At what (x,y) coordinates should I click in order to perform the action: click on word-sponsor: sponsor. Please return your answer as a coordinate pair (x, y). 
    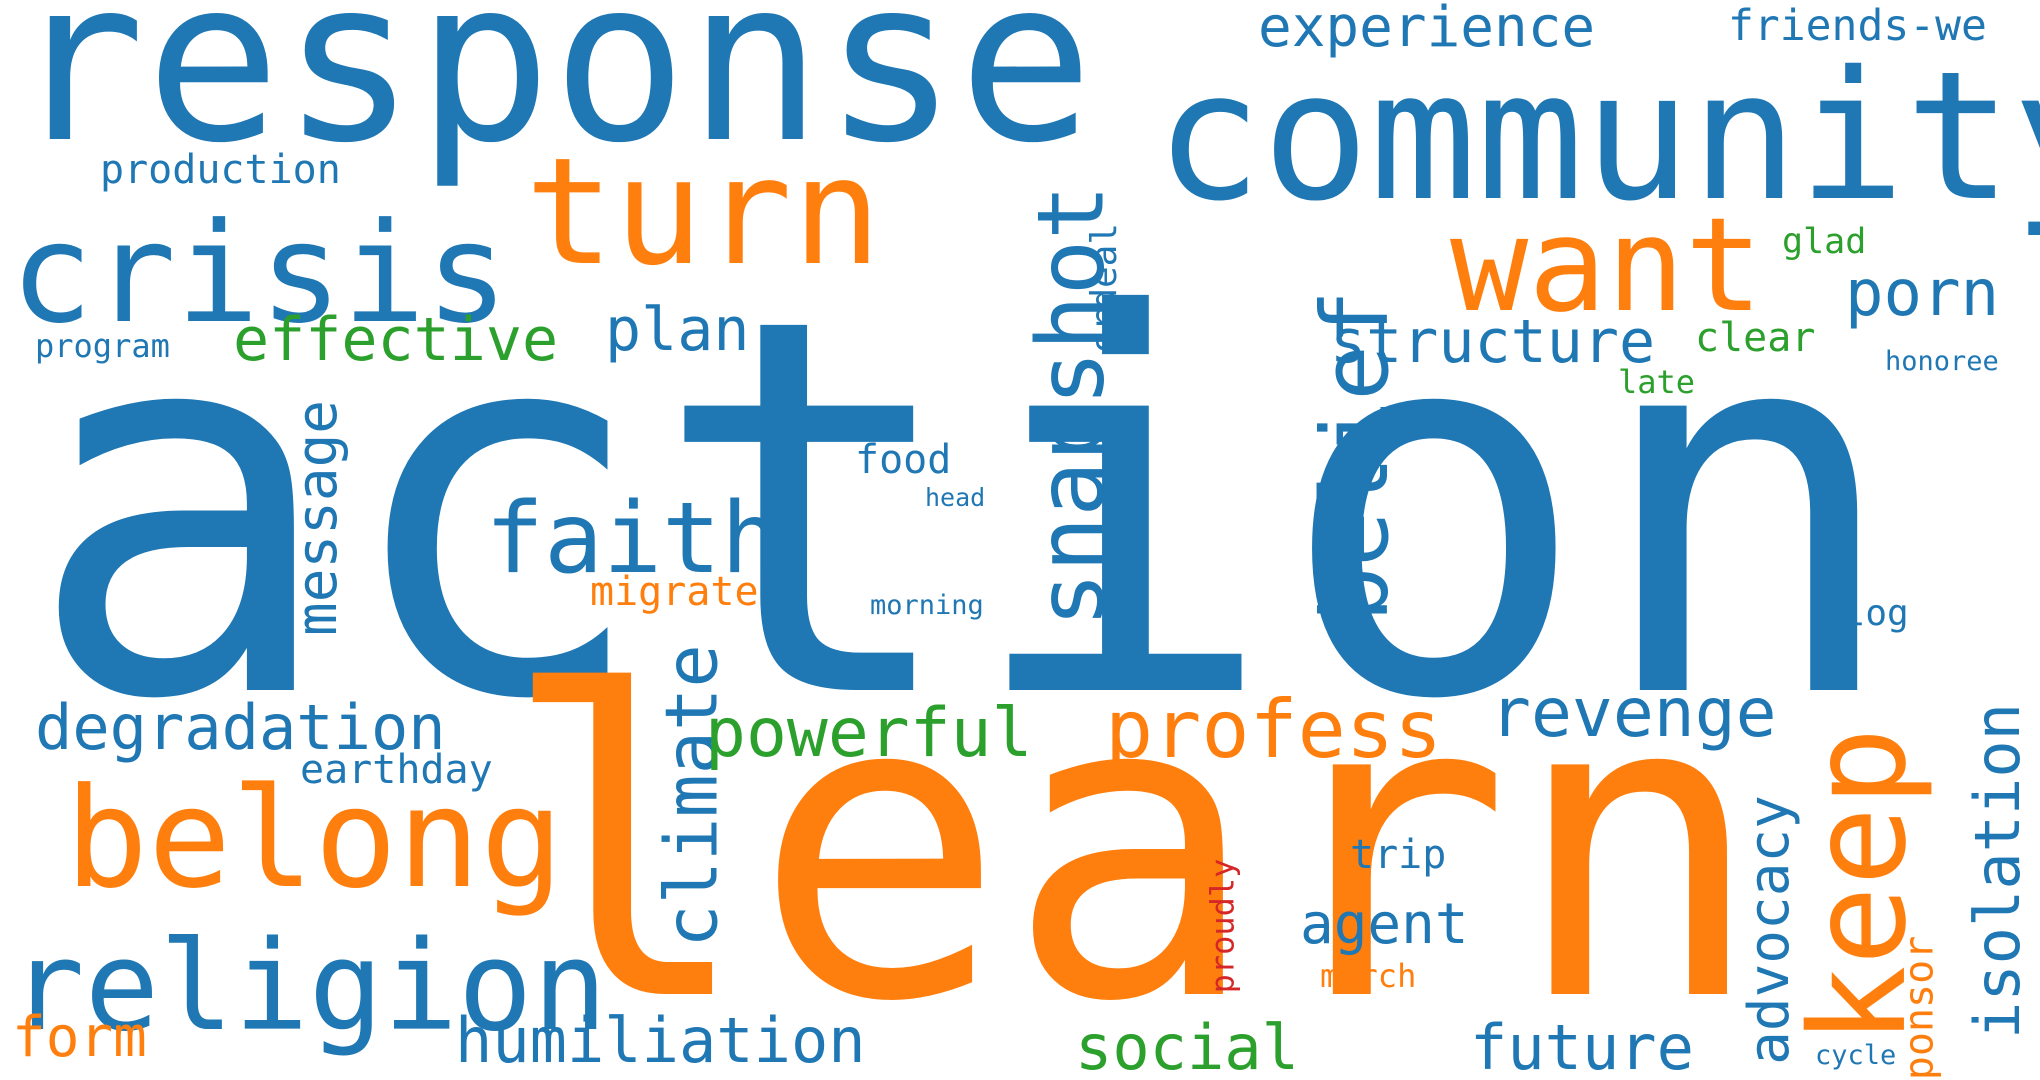
    Looking at the image, I should click on (1919, 1007).